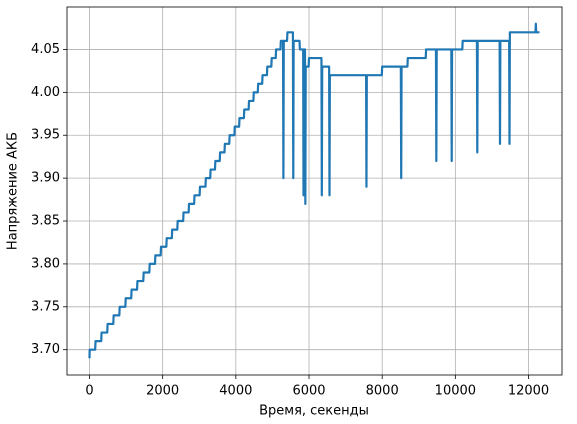 The height and width of the screenshot is (424, 577). Describe the element at coordinates (455, 391) in the screenshot. I see `x-tick-label: 10000` at that location.